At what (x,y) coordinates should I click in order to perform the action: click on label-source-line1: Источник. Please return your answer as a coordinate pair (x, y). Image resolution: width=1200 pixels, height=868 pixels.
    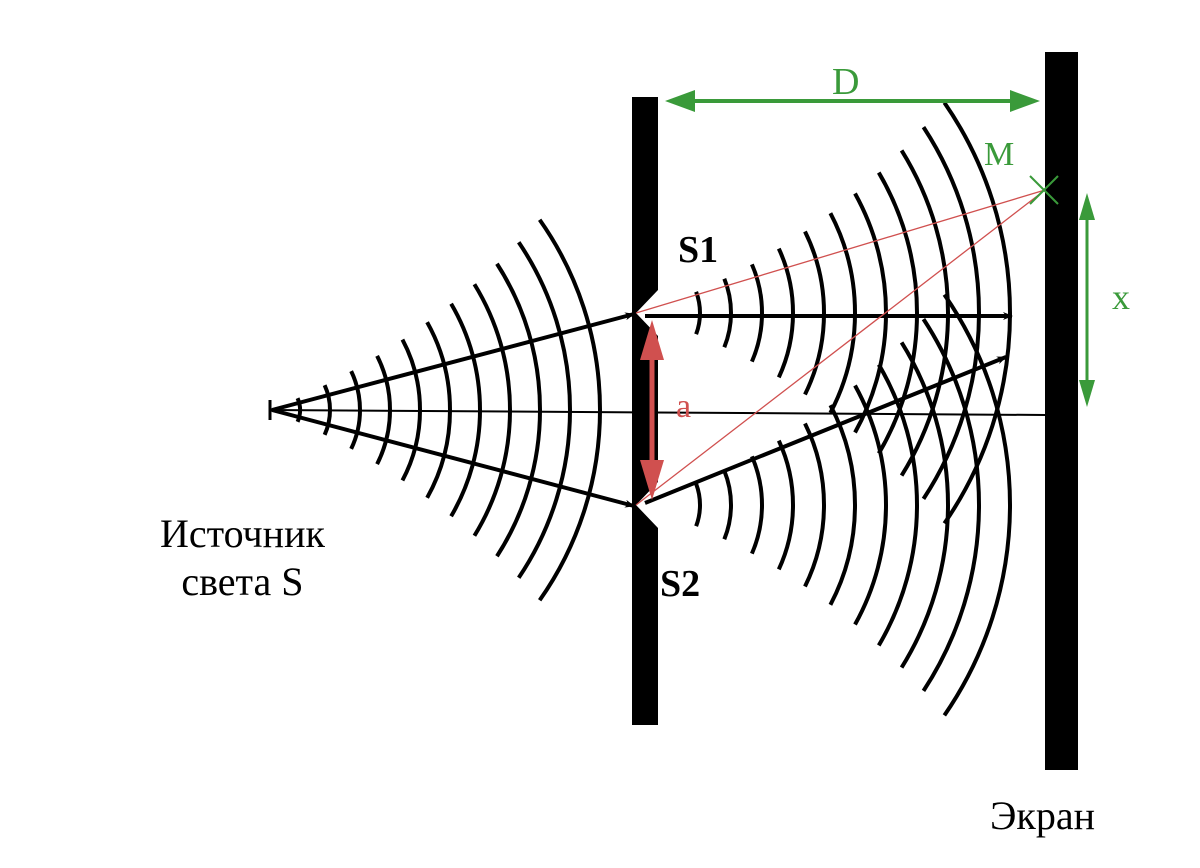
    Looking at the image, I should click on (242, 533).